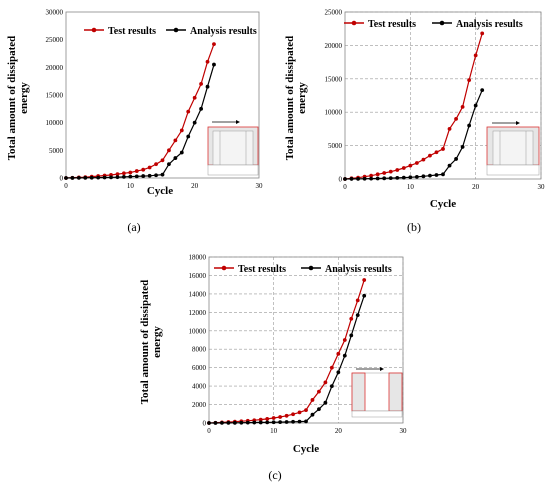 This screenshot has width=550, height=486. What do you see at coordinates (290, 98) in the screenshot?
I see `panel-b-ylabel-line1: Total amount of dissipated` at bounding box center [290, 98].